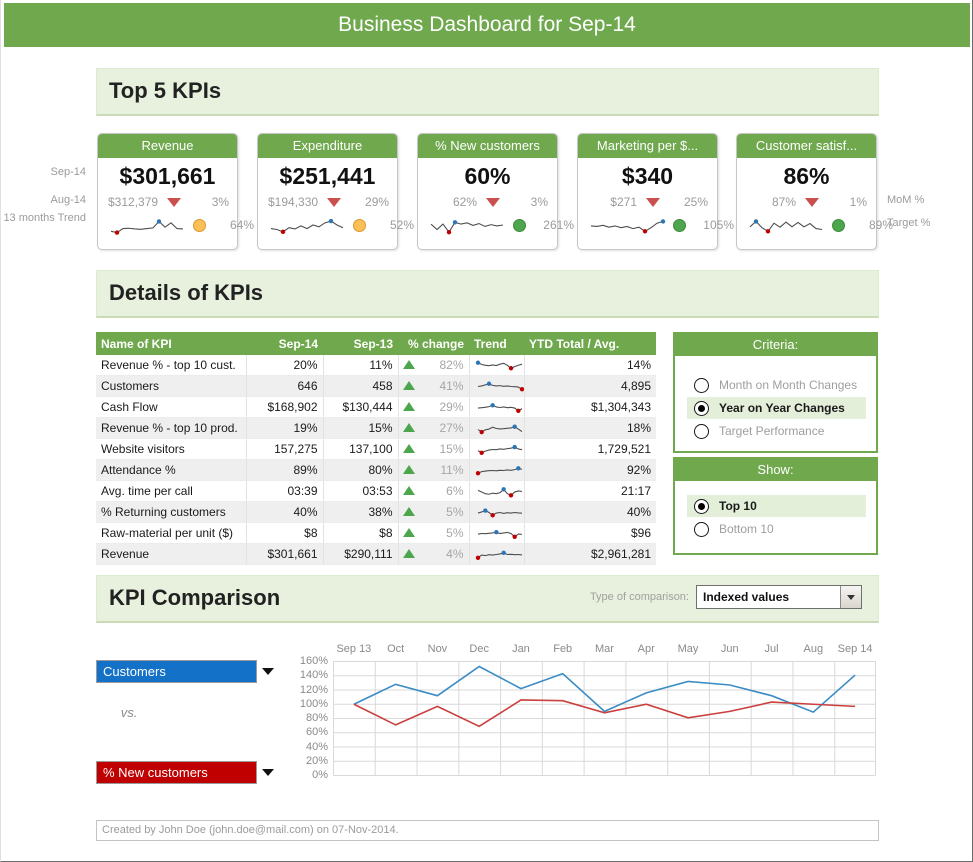  What do you see at coordinates (639, 597) in the screenshot?
I see `comparison-type-label: Type of comparison:` at bounding box center [639, 597].